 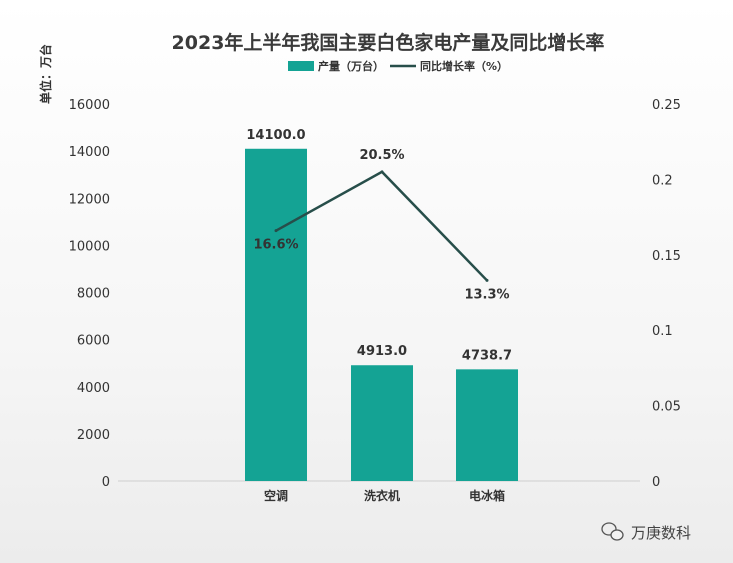 I want to click on chart-title: 2023年上半年我国主要白色家电产量及同比增长率, so click(x=388, y=42).